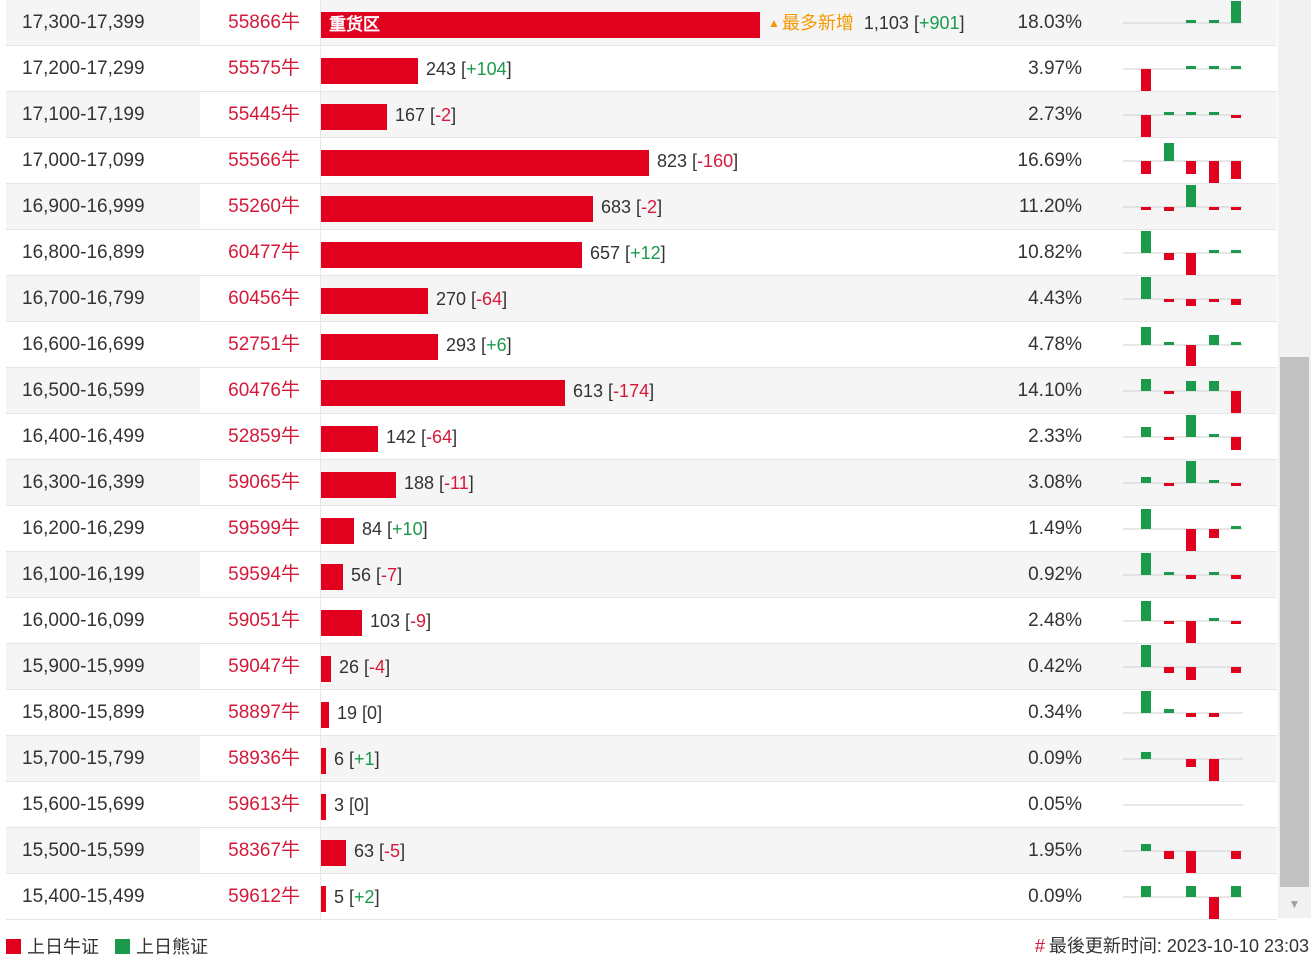 The height and width of the screenshot is (963, 1313). I want to click on table-row: 16,000-16,099 59051牛 103 [-9] 2.48%, so click(641, 621).